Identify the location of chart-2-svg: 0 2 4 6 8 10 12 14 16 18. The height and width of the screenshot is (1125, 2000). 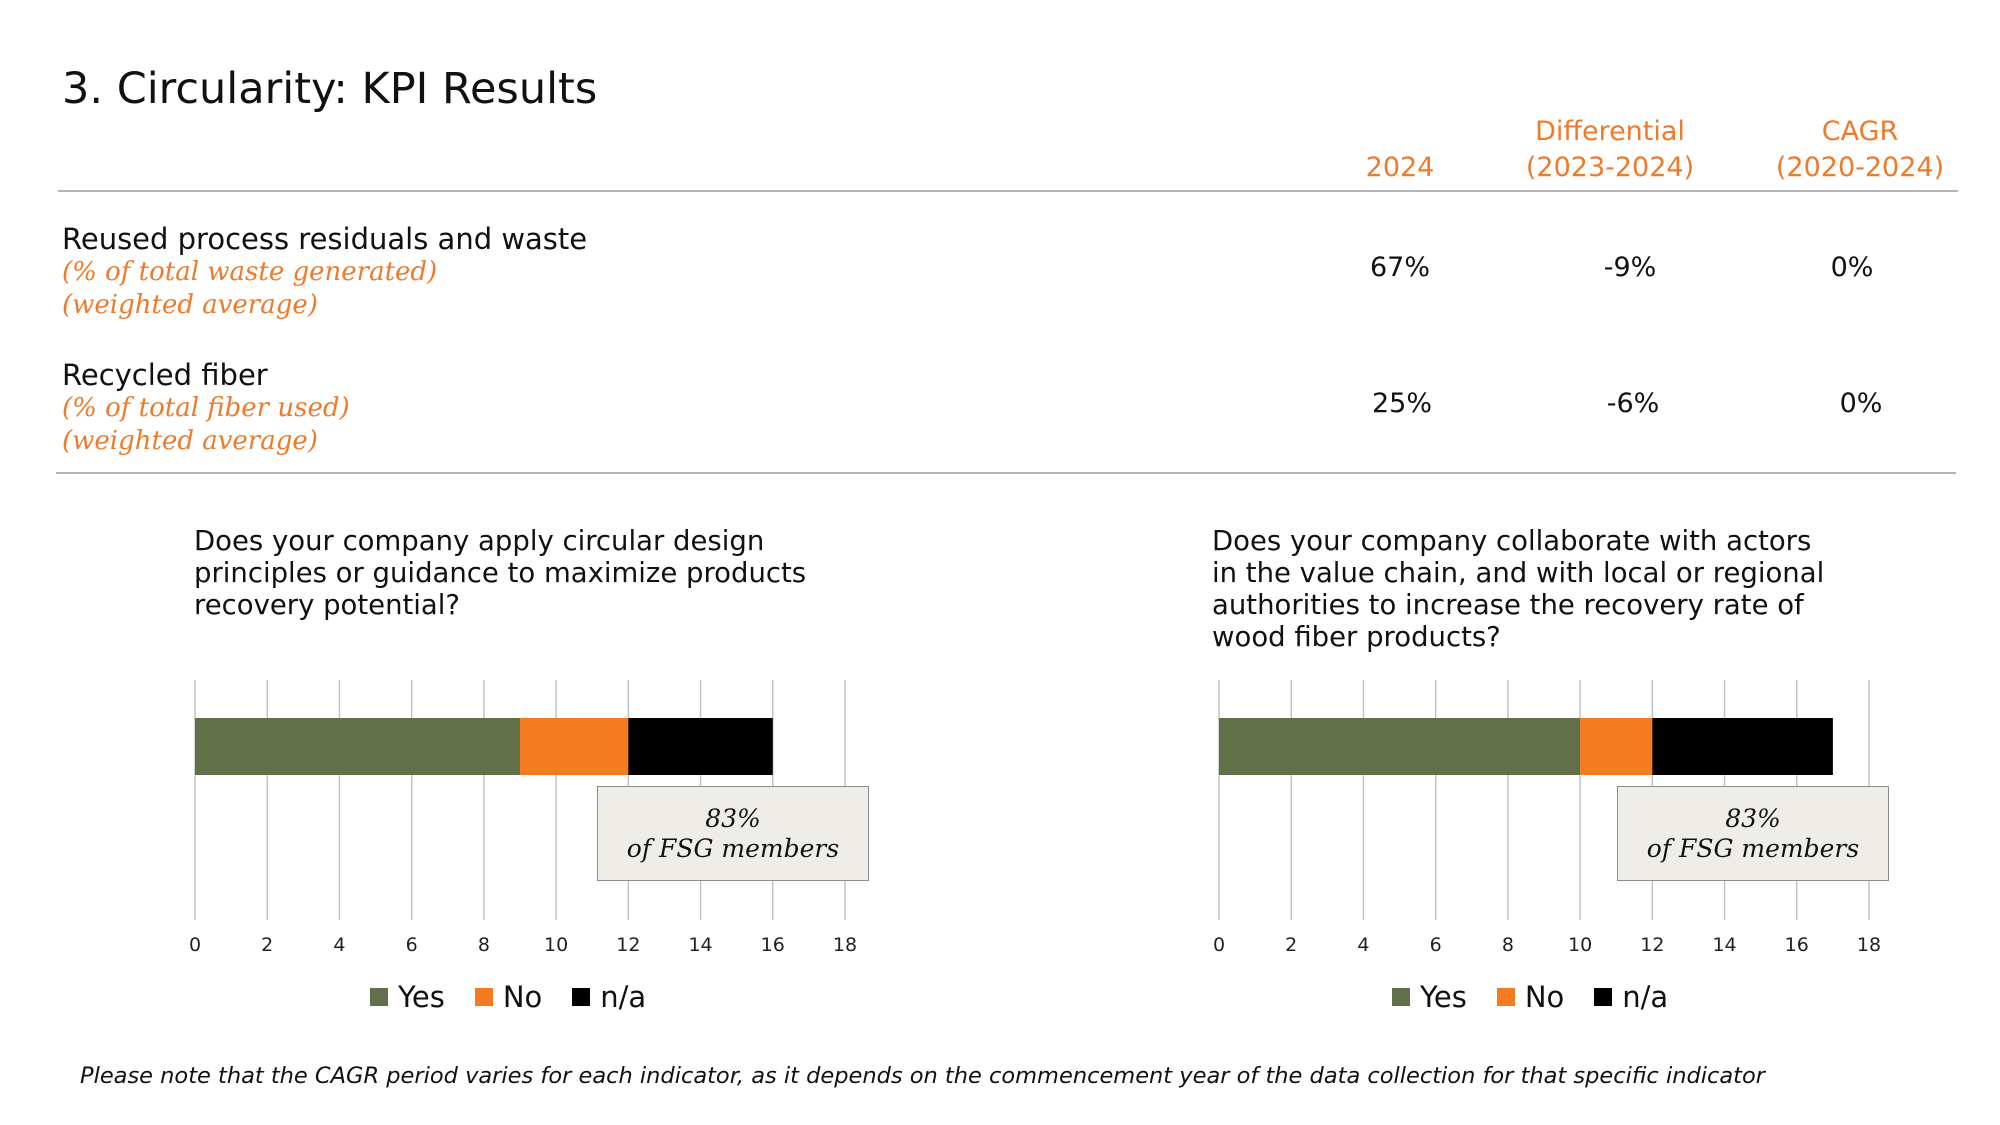
(1547, 818).